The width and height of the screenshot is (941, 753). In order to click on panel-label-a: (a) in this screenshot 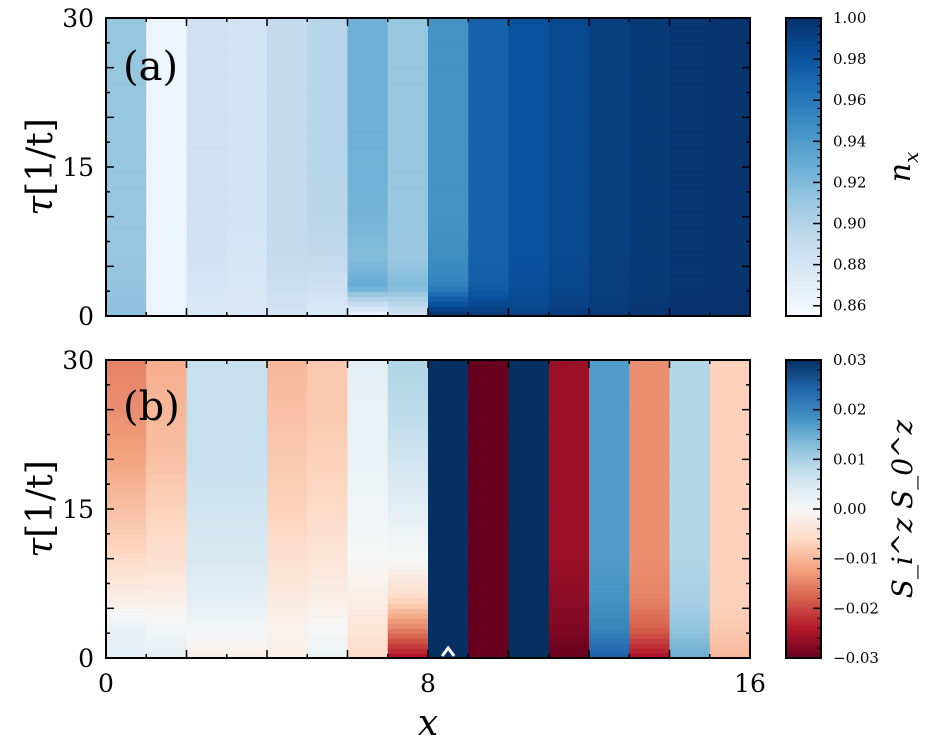, I will do `click(150, 67)`.